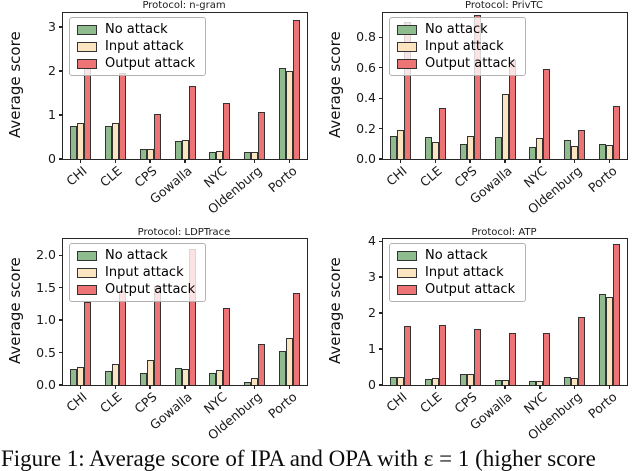  I want to click on legend-label: Input attack, so click(144, 46).